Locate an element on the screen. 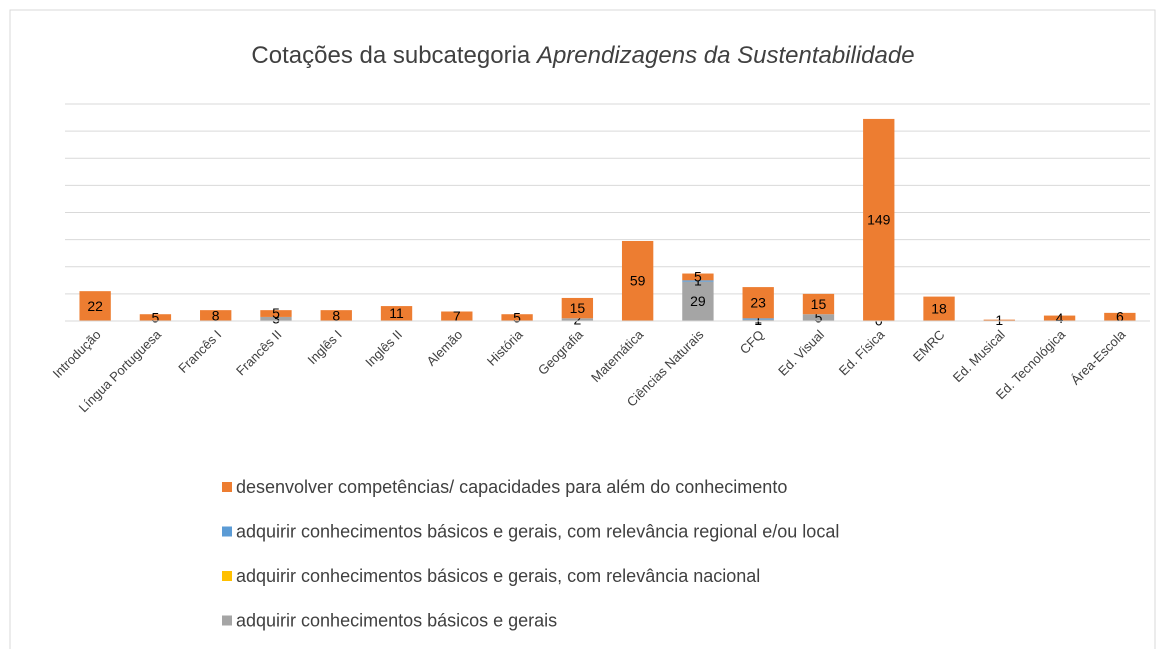 The image size is (1166, 654). data-label: 149 is located at coordinates (879, 220).